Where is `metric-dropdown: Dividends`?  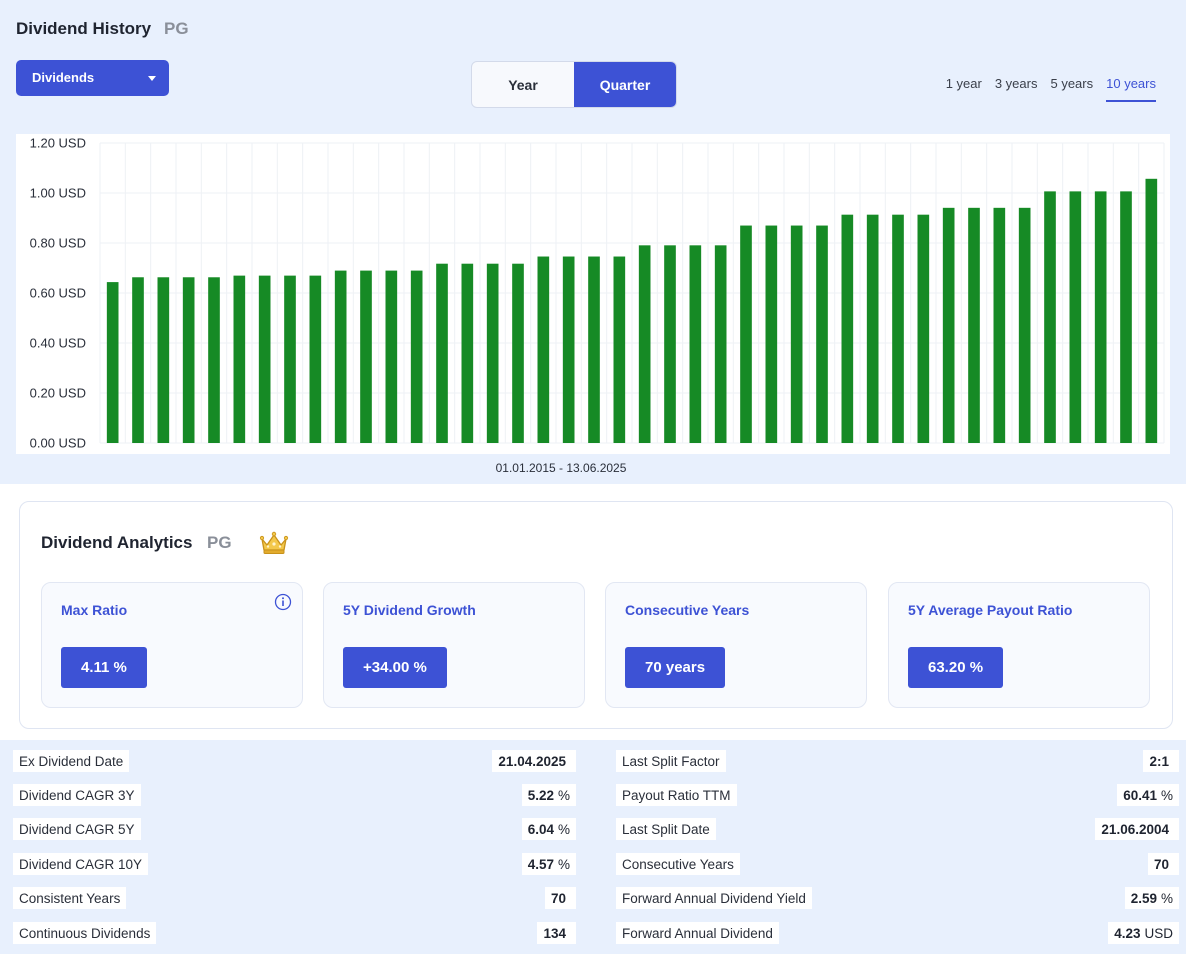
metric-dropdown: Dividends is located at coordinates (92, 78).